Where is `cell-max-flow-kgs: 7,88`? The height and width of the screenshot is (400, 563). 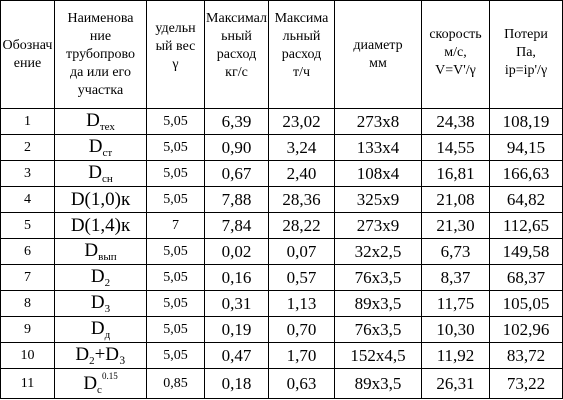
cell-max-flow-kgs: 7,88 is located at coordinates (236, 199).